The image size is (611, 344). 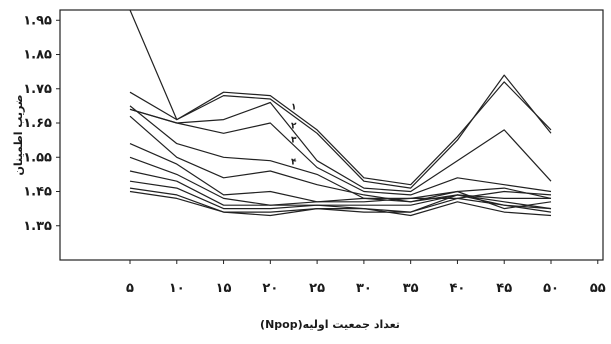 I want to click on x-tick-label: ۱۰, so click(x=177, y=288).